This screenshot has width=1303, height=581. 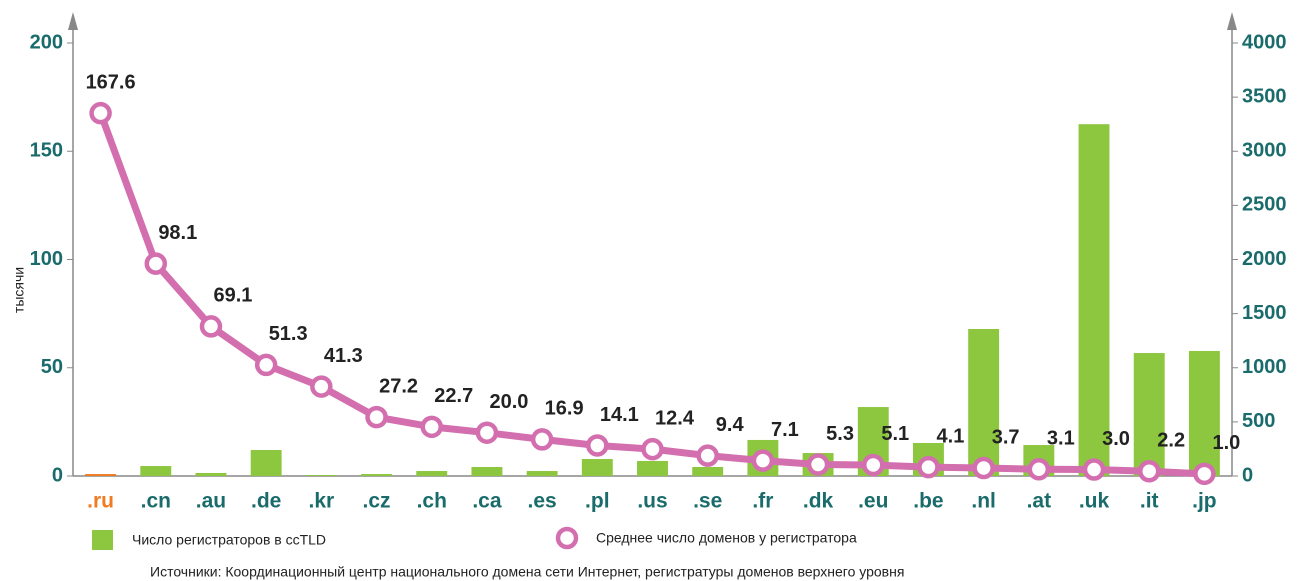 What do you see at coordinates (266, 501) in the screenshot?
I see `x-tick-label: .de` at bounding box center [266, 501].